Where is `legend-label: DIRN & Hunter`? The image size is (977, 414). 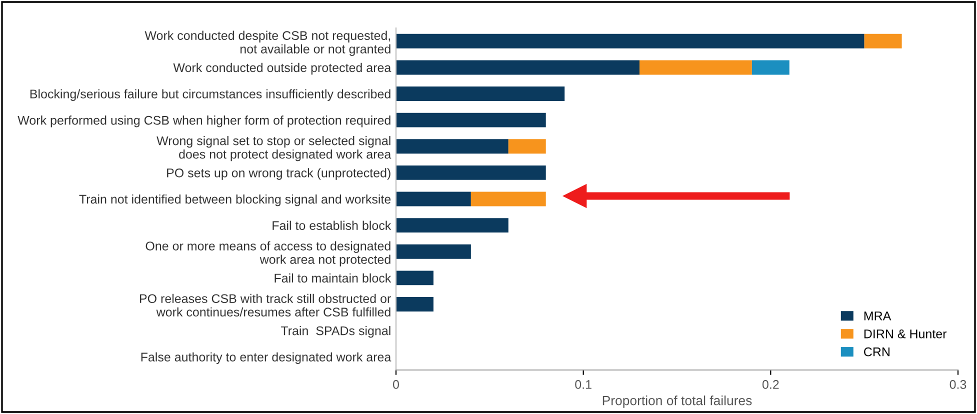 legend-label: DIRN & Hunter is located at coordinates (905, 334).